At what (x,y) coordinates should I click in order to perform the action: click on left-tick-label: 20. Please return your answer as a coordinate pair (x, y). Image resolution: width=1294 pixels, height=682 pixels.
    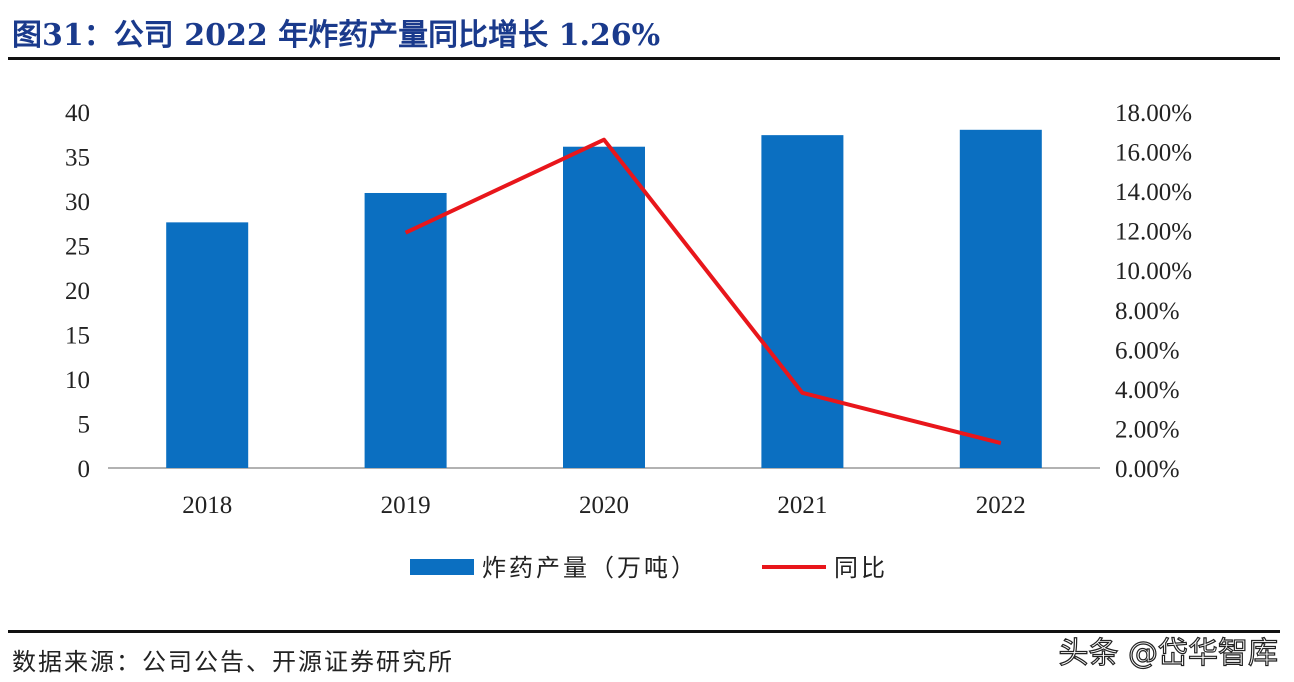
    Looking at the image, I should click on (77, 291).